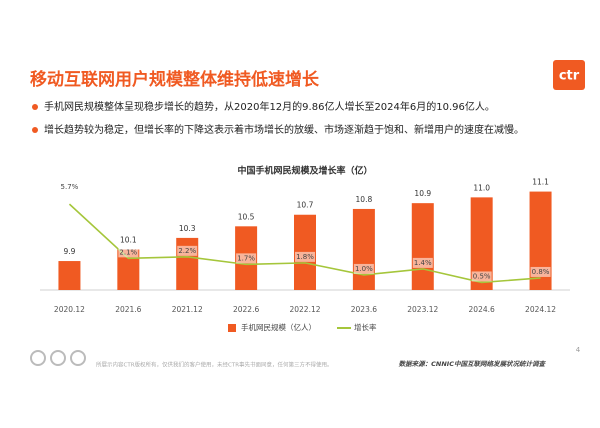 This screenshot has width=600, height=428. I want to click on line-label: 1.4%, so click(423, 263).